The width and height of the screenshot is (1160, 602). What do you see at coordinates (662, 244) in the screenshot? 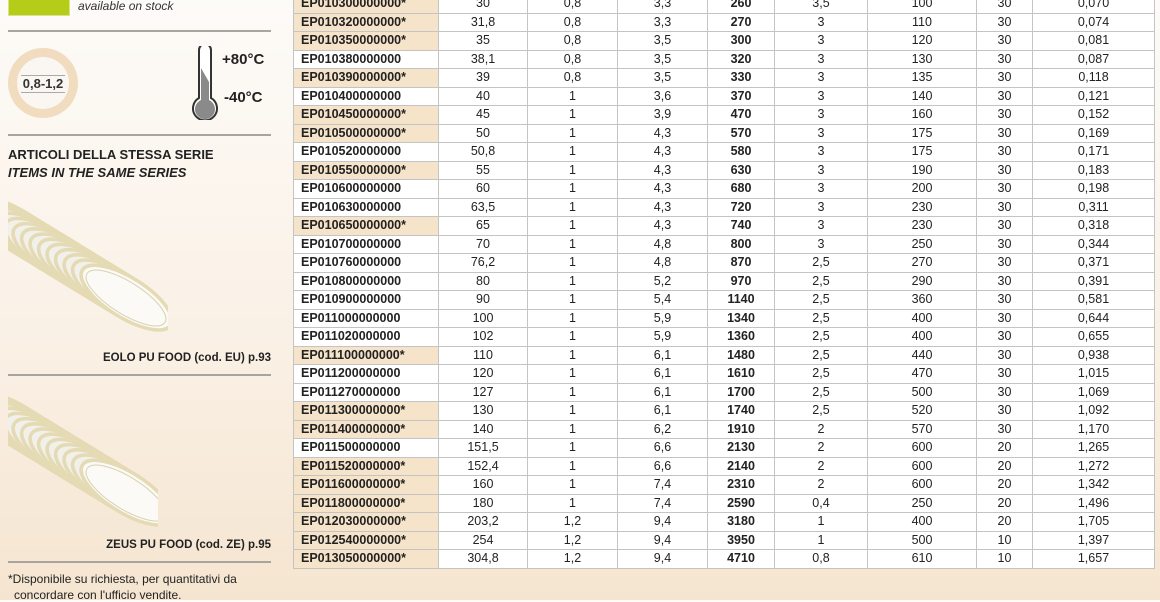
I see `table-cell: 4,8` at bounding box center [662, 244].